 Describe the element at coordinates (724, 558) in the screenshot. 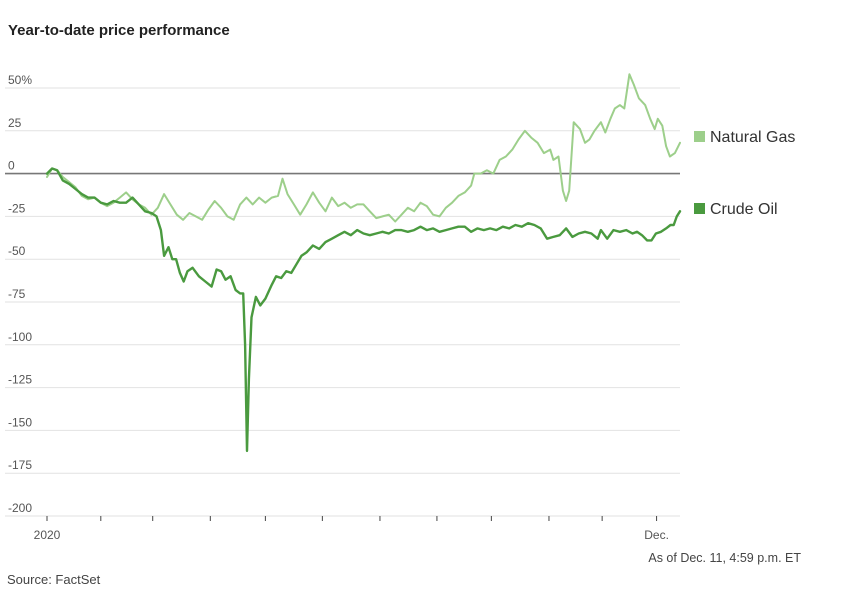

I see `as-of-note: As of Dec. 11, 4:59 p.m. ET` at that location.